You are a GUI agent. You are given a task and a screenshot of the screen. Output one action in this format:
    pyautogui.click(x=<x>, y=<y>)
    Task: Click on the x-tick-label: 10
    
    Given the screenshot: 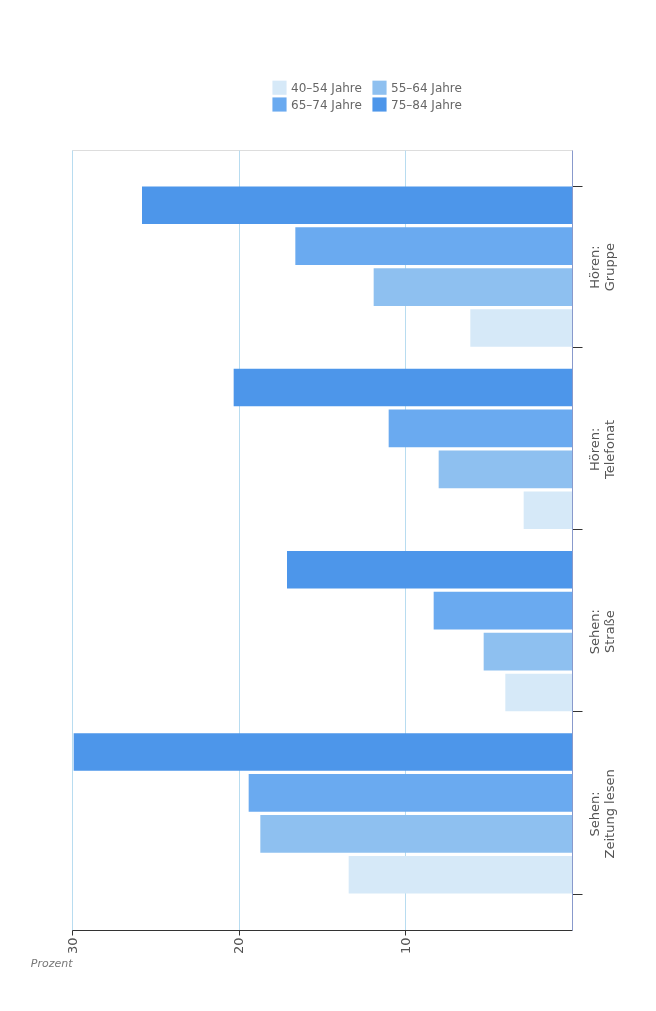 What is the action you would take?
    pyautogui.click(x=405, y=946)
    